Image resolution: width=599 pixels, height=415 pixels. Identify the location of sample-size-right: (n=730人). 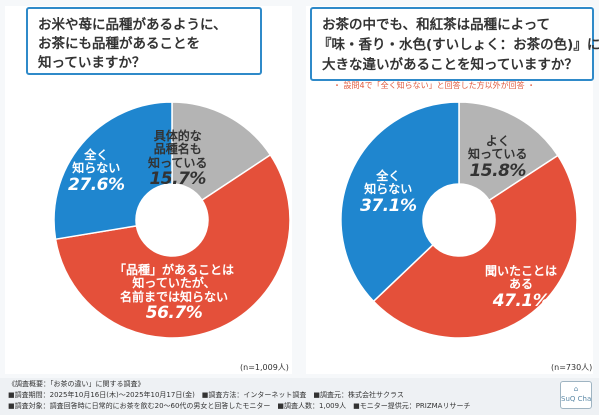
(572, 367).